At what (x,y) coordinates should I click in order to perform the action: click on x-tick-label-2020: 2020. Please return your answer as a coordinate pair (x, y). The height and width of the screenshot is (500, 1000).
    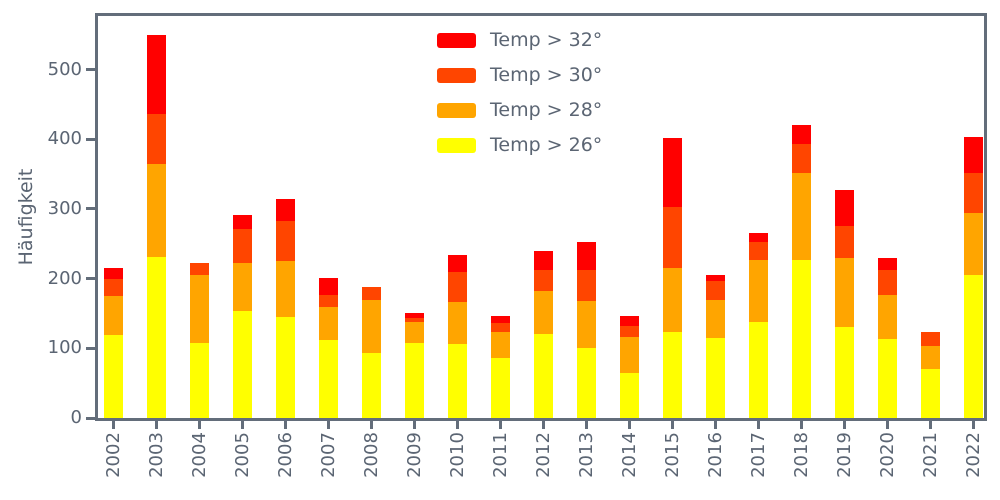
    Looking at the image, I should click on (887, 455).